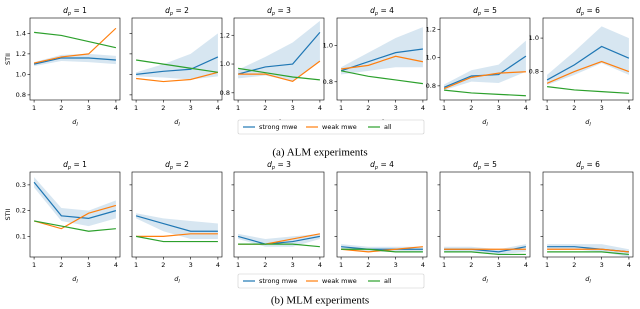 This screenshot has width=640, height=309. What do you see at coordinates (21, 185) in the screenshot?
I see `y-tick-label: 0.3` at bounding box center [21, 185].